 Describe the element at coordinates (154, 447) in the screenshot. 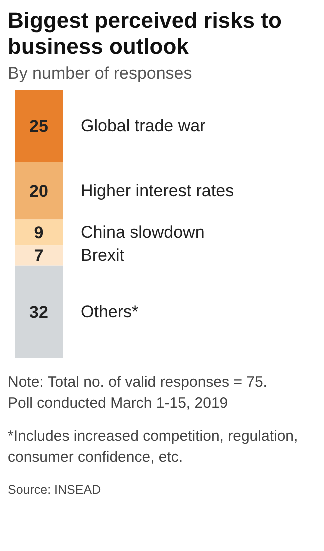

I see `text: *Includes increased competition, regulation, consumer confidence, etc.` at that location.